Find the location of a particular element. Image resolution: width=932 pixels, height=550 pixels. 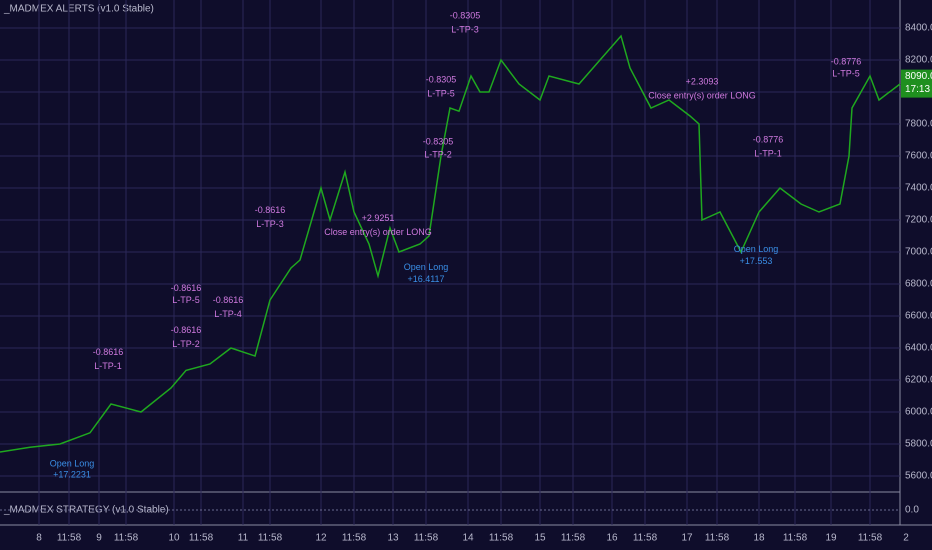

x-tick-label: 16 is located at coordinates (612, 538).